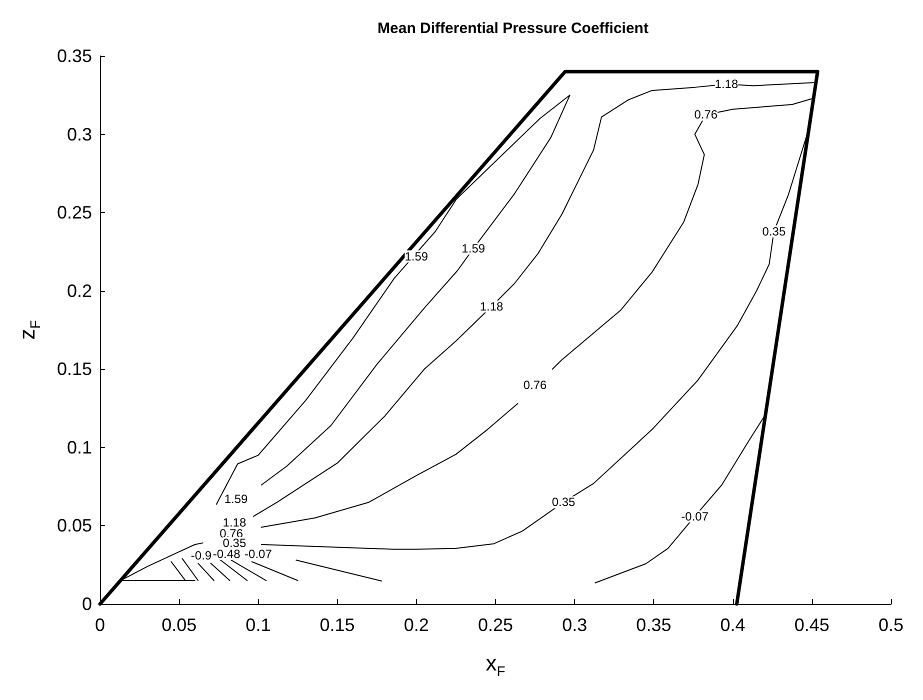 This screenshot has height=700, width=923. Describe the element at coordinates (496, 625) in the screenshot. I see `x-tick-label: 0.25` at that location.